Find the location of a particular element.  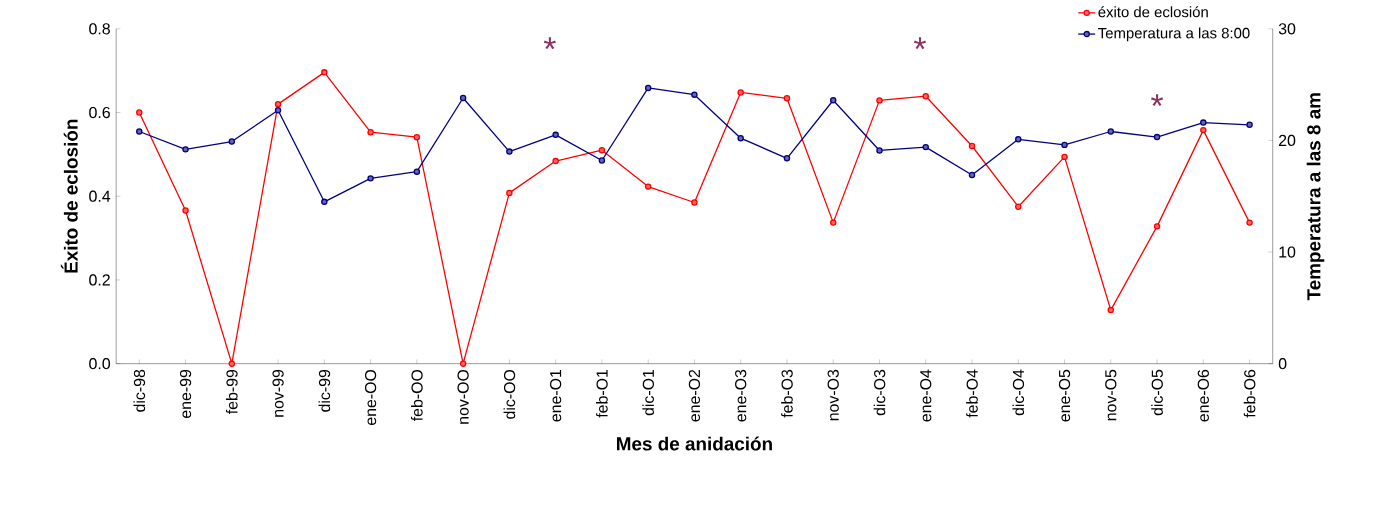

x-tick-label: feb-O1 is located at coordinates (602, 394).